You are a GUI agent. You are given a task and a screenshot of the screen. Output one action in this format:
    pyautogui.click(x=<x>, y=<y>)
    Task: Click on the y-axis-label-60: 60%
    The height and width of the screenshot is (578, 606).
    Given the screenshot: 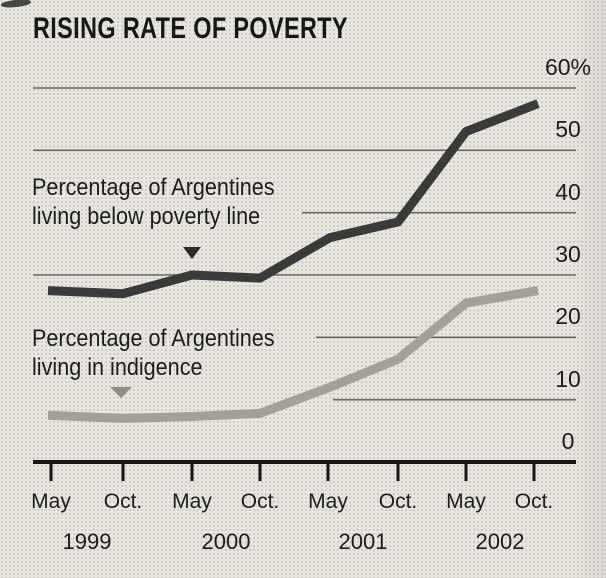 What is the action you would take?
    pyautogui.click(x=568, y=67)
    